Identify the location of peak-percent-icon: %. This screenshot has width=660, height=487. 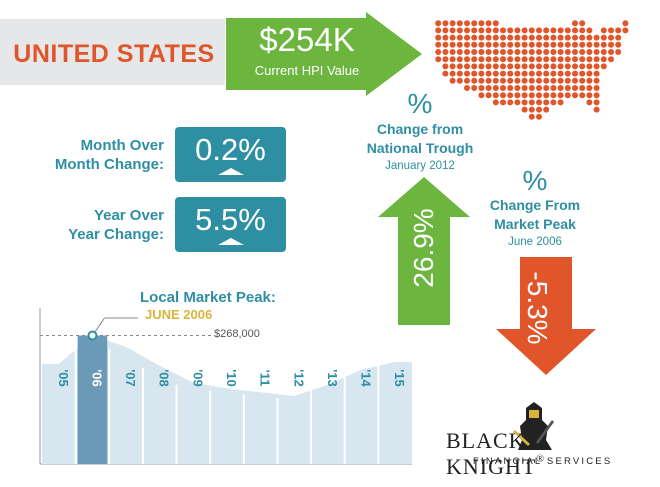
(535, 180).